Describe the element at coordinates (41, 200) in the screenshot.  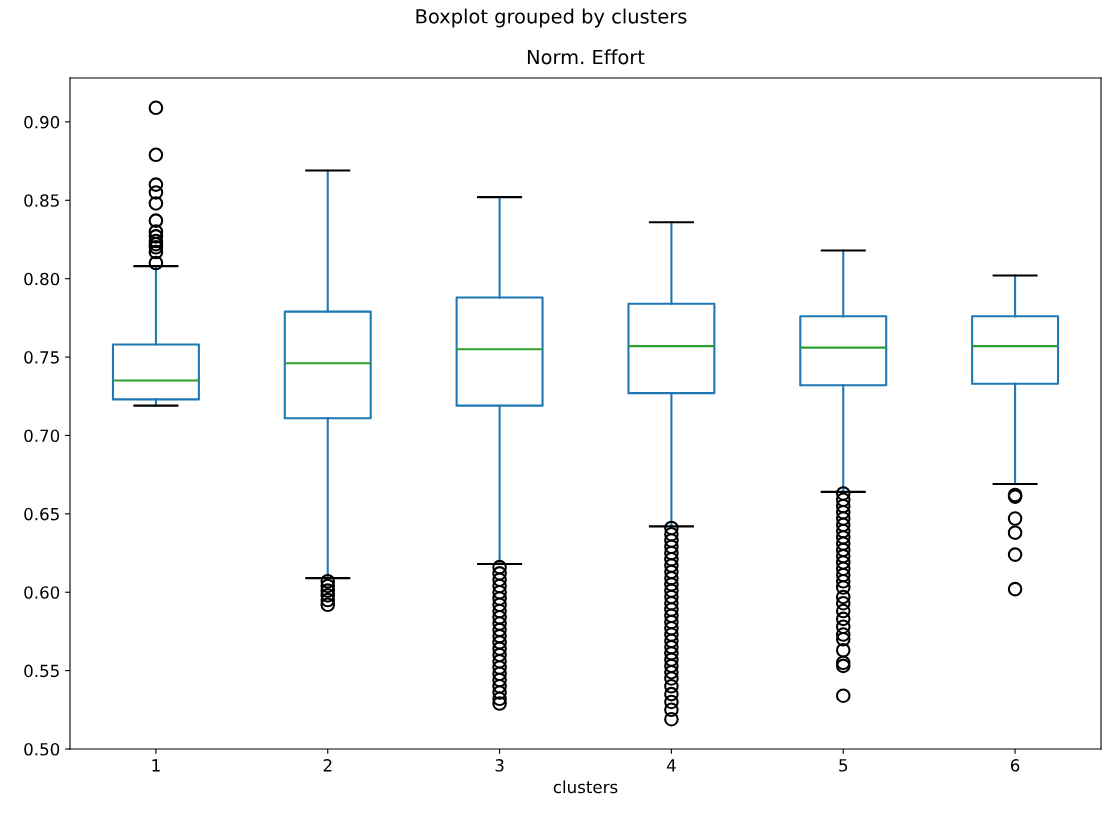
I see `y-tick-label: 0.85` at that location.